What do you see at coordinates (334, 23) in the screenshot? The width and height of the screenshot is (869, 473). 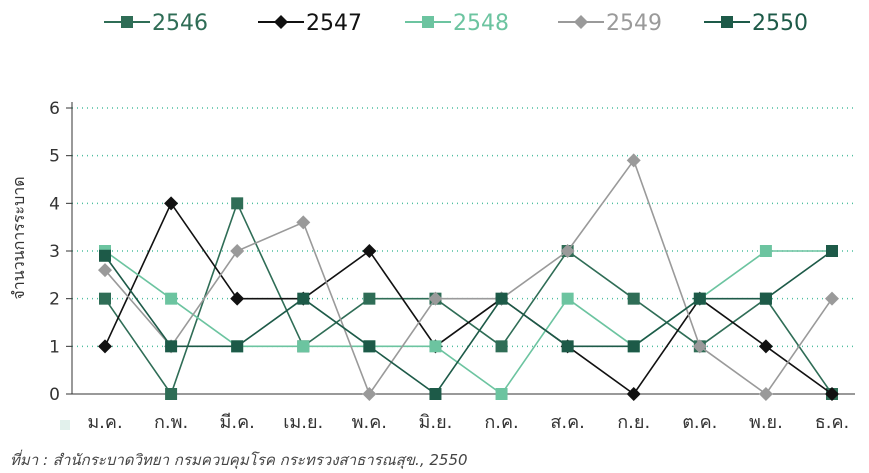 I see `legend-label: 2547` at bounding box center [334, 23].